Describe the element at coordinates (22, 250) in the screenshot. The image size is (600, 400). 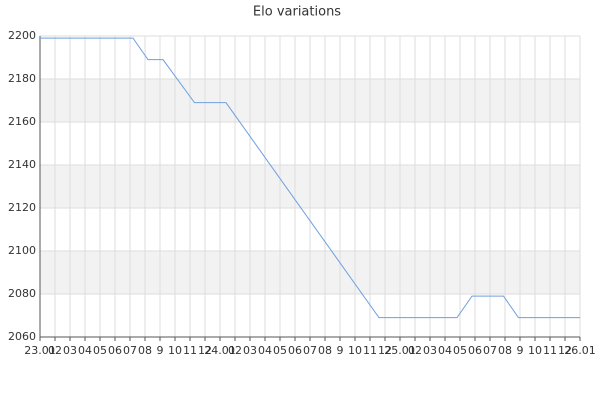
I see `y-tick-label: 2100` at that location.